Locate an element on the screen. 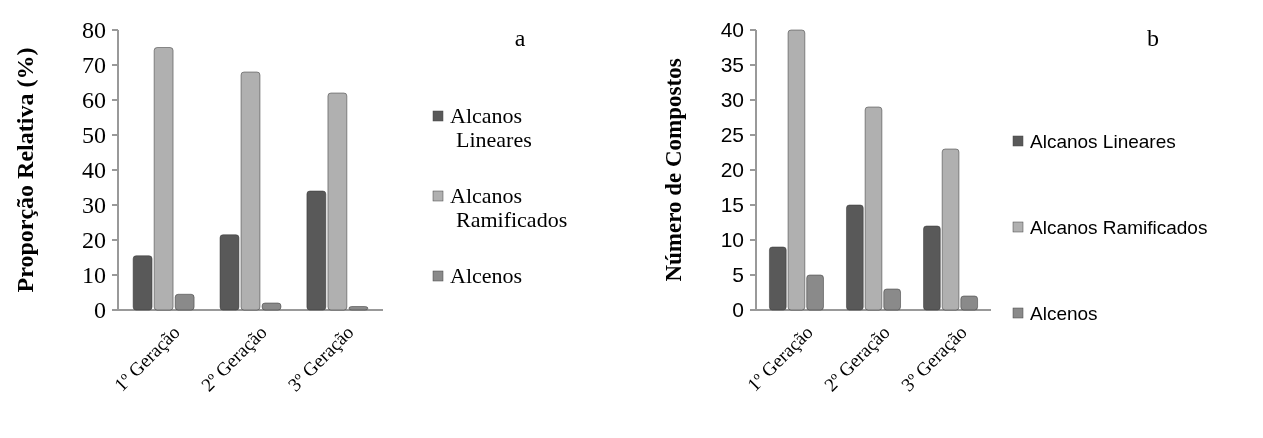  y-axis-title: Proporção Relativa (%) is located at coordinates (25, 170).